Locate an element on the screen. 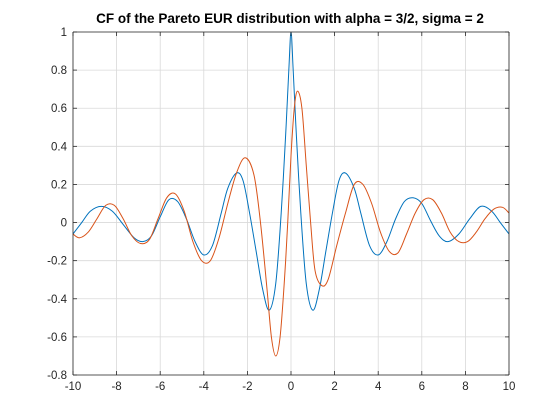 The height and width of the screenshot is (420, 560). y-tick-label: 0.4 is located at coordinates (59, 147).